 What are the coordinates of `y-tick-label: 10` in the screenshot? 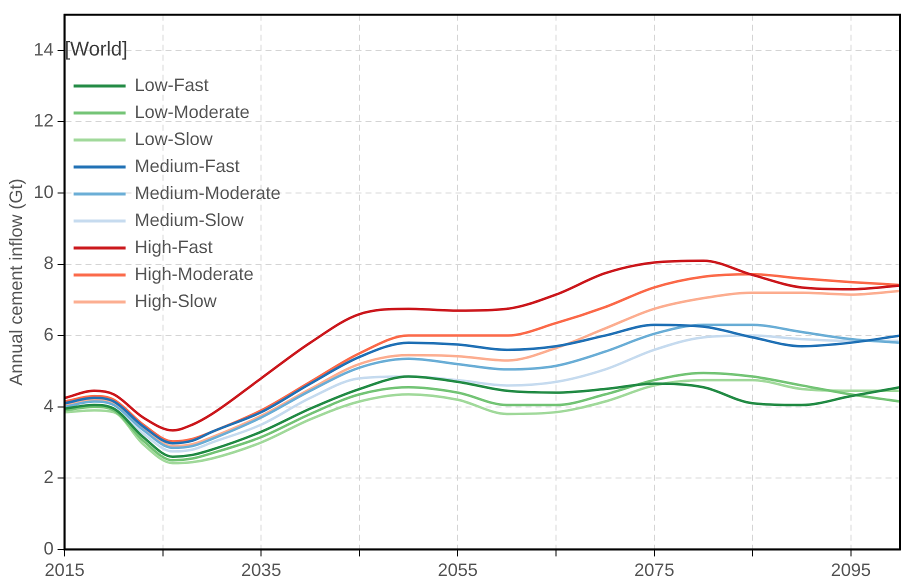 It's located at (44, 192).